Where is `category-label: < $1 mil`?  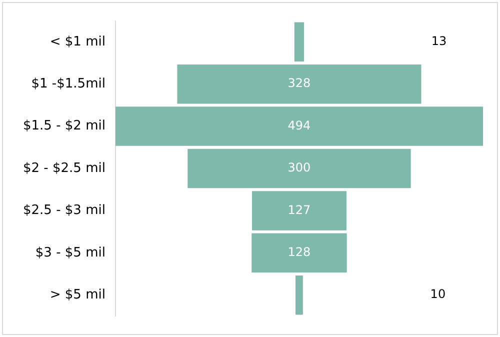
category-label: < $1 mil is located at coordinates (78, 42).